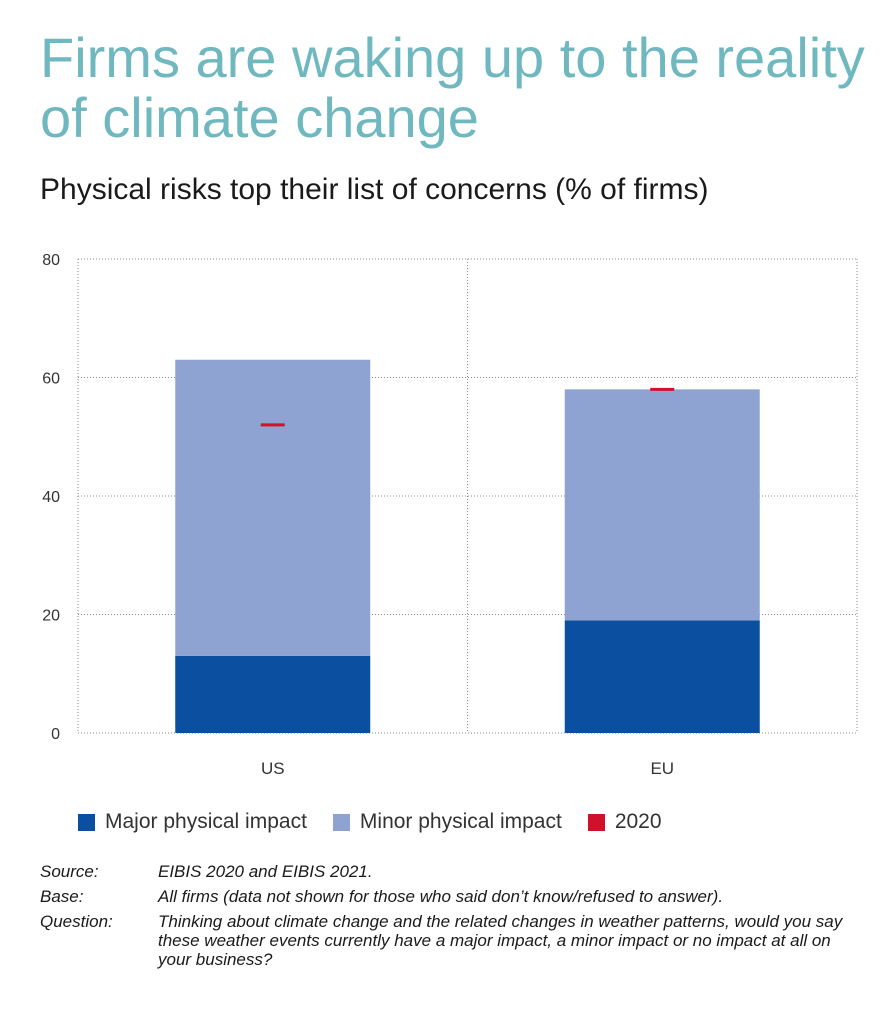  I want to click on y-tick-label: 60, so click(51, 379).